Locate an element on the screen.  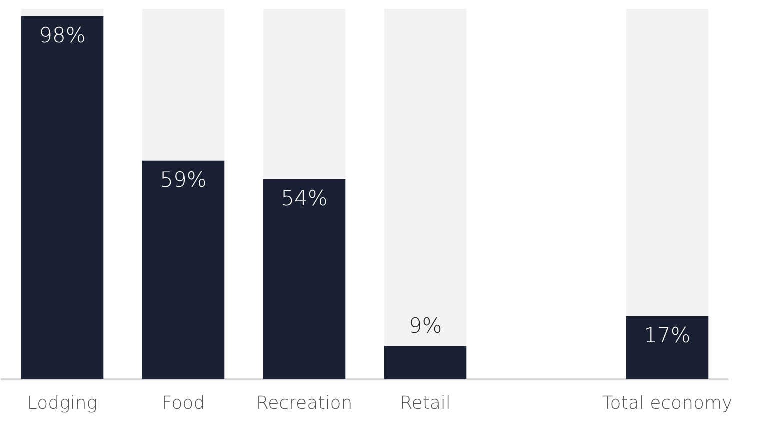
x-tick-label: Total economy is located at coordinates (667, 403).